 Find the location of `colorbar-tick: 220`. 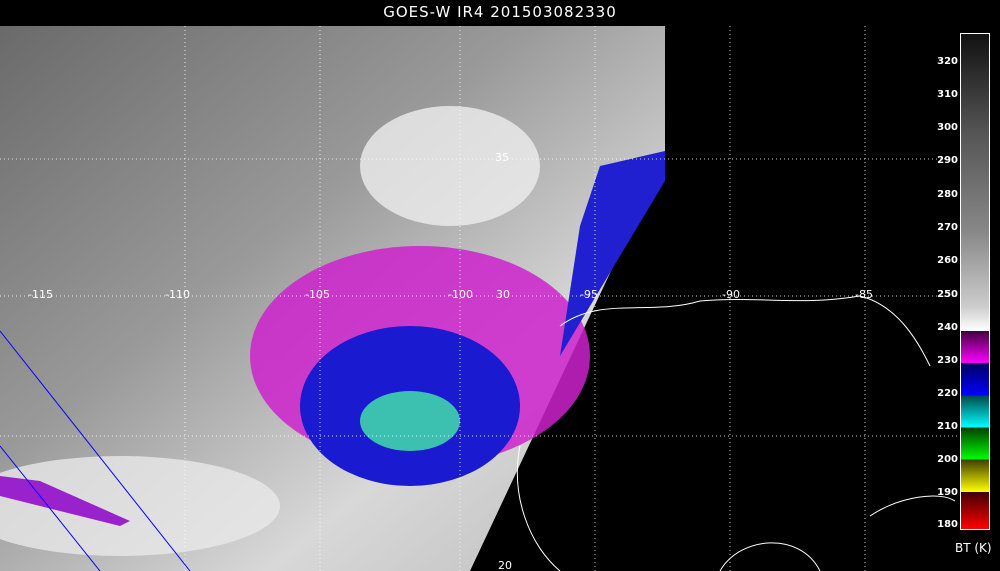

colorbar-tick: 220 is located at coordinates (947, 393).